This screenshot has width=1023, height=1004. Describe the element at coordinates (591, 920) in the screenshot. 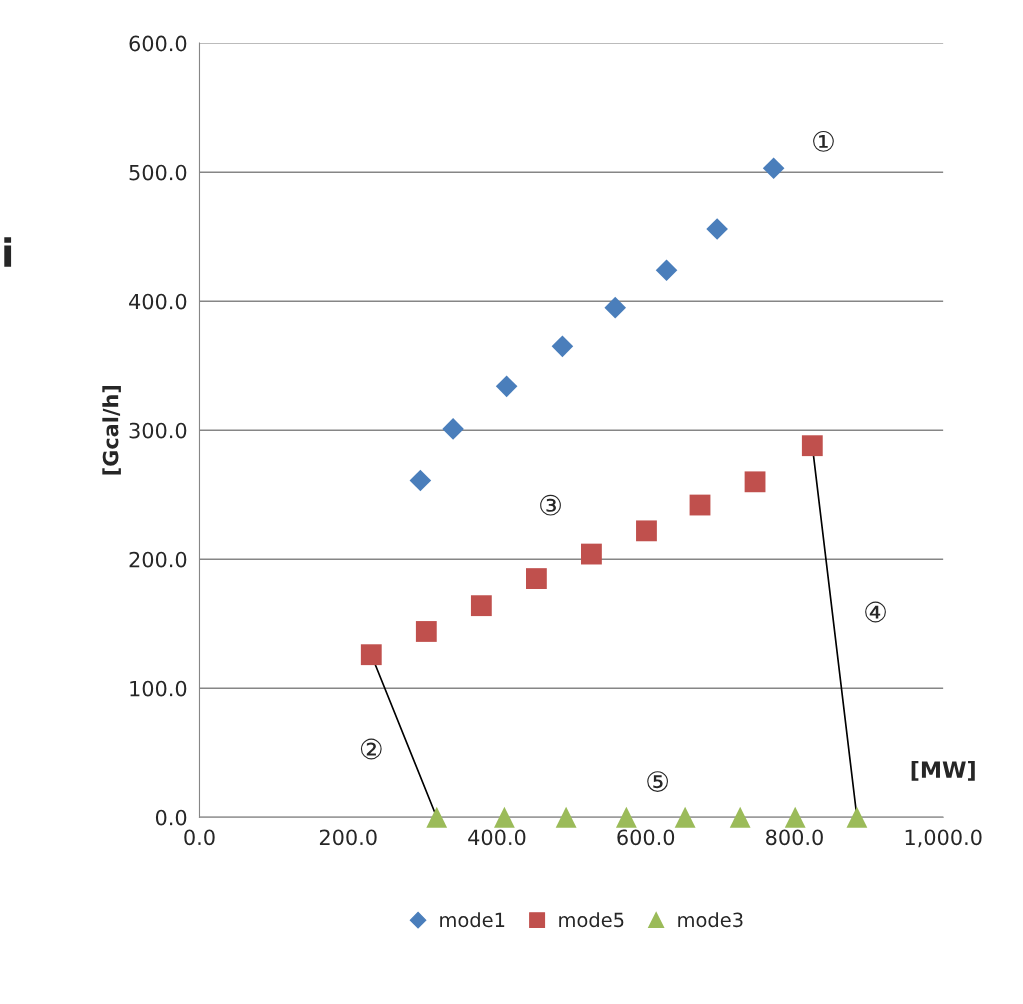

I see `legend-label: mode5` at that location.